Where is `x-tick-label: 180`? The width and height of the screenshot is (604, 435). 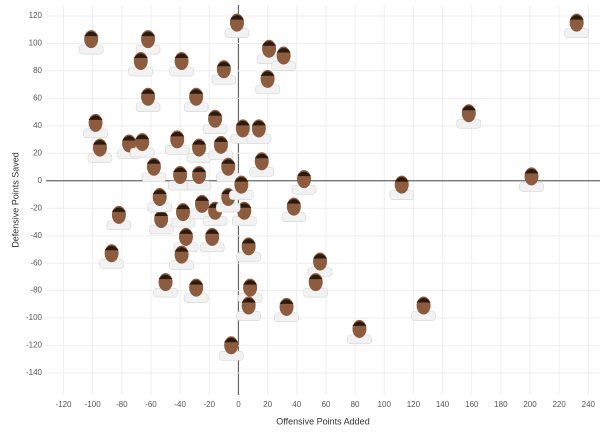
x-tick-label: 180 is located at coordinates (501, 404).